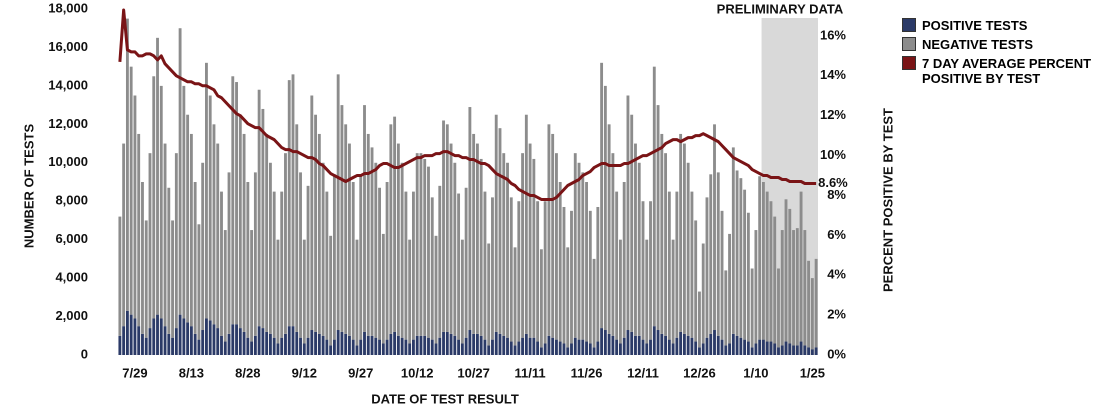 This screenshot has height=410, width=1102. I want to click on annotation: PRELIMINARY DATA, so click(780, 8).